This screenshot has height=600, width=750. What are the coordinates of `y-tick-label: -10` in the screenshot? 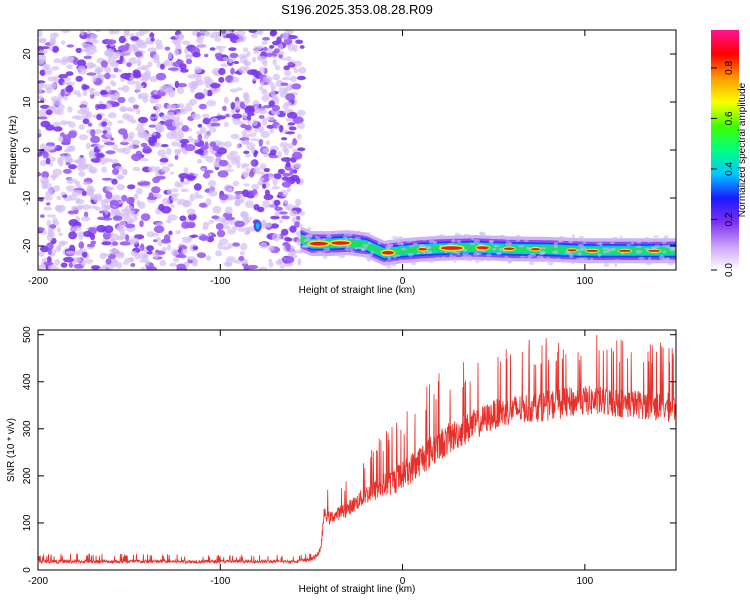 It's located at (27, 197).